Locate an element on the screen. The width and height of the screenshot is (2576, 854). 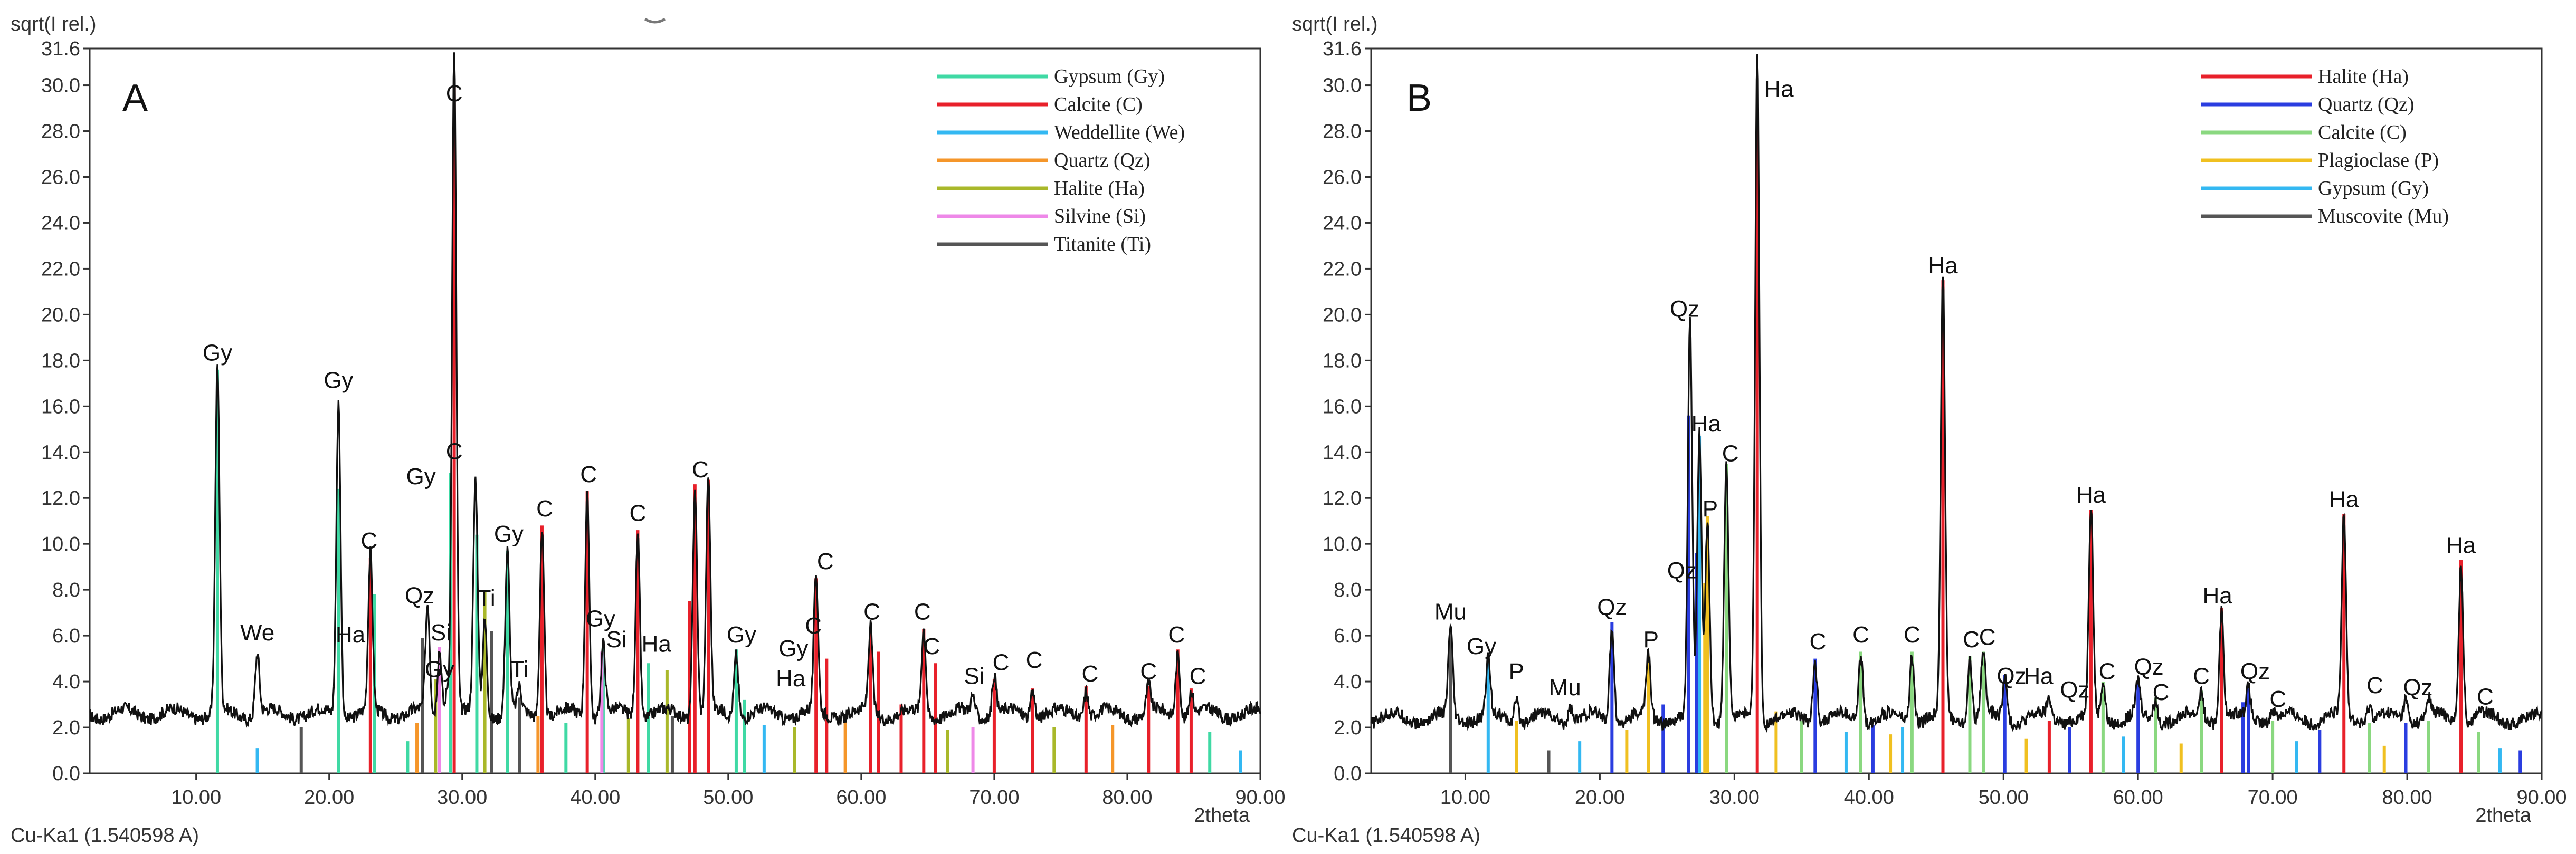
y-tick-label: 30.0 is located at coordinates (60, 86).